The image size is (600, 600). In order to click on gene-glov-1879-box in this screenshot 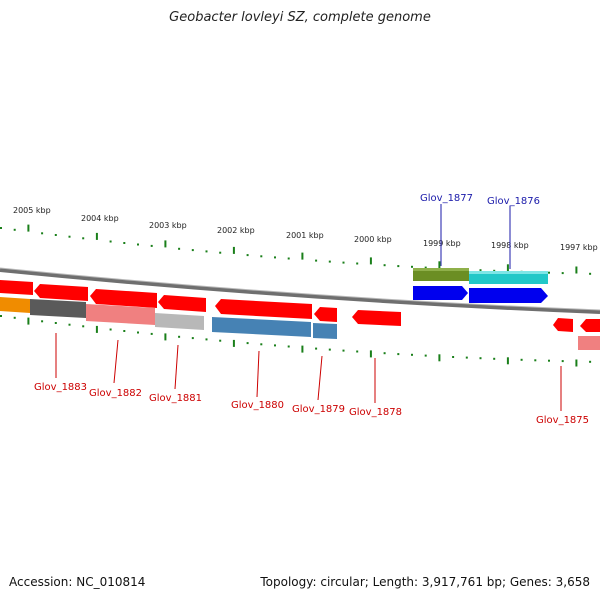, I will do `click(325, 331)`.